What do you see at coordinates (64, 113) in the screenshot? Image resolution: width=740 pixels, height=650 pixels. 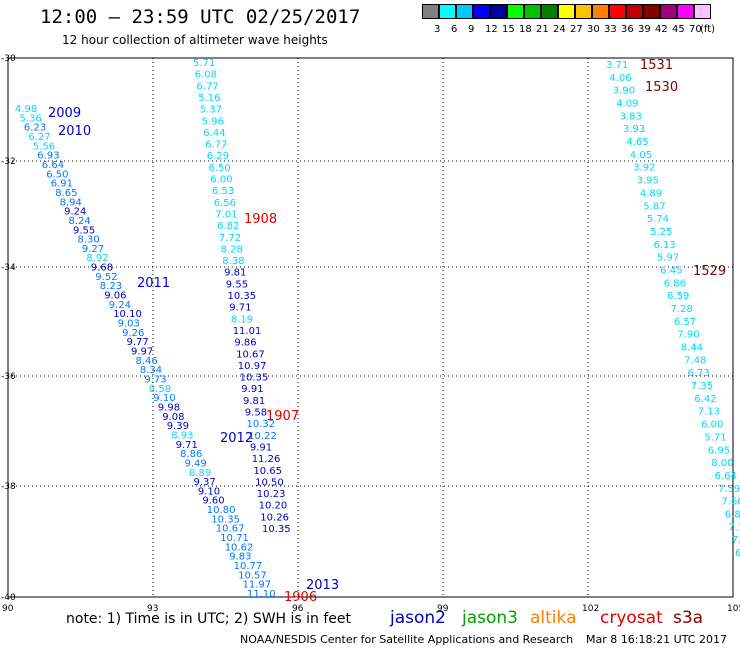 I see `track-label: 2009` at bounding box center [64, 113].